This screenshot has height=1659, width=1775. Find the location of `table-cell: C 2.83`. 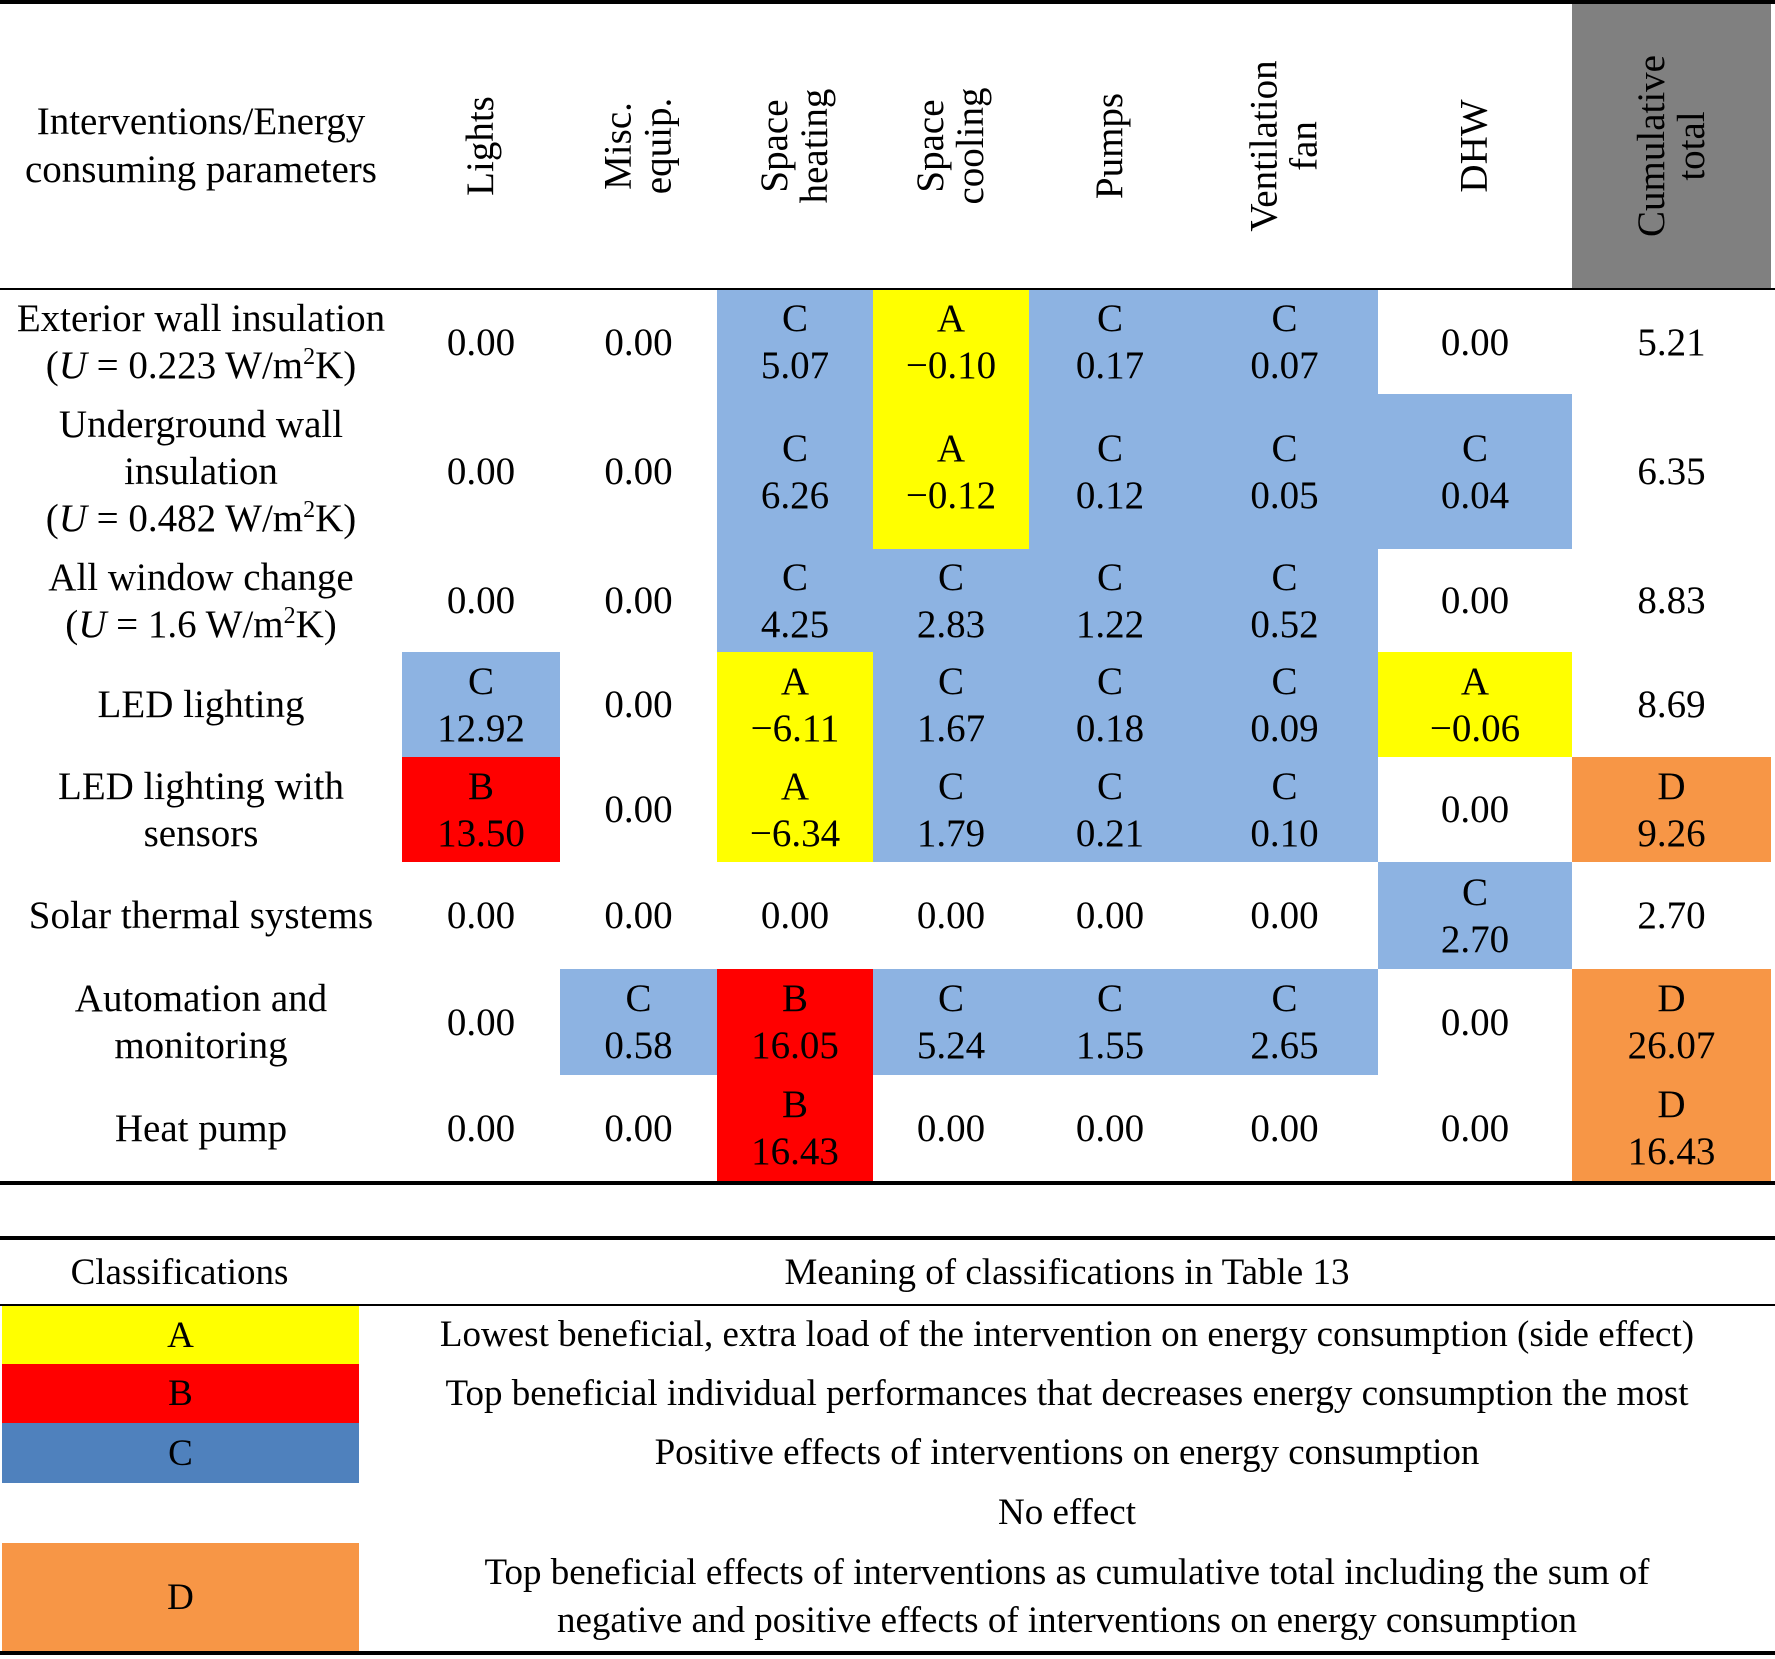

table-cell: C 2.83 is located at coordinates (951, 600).